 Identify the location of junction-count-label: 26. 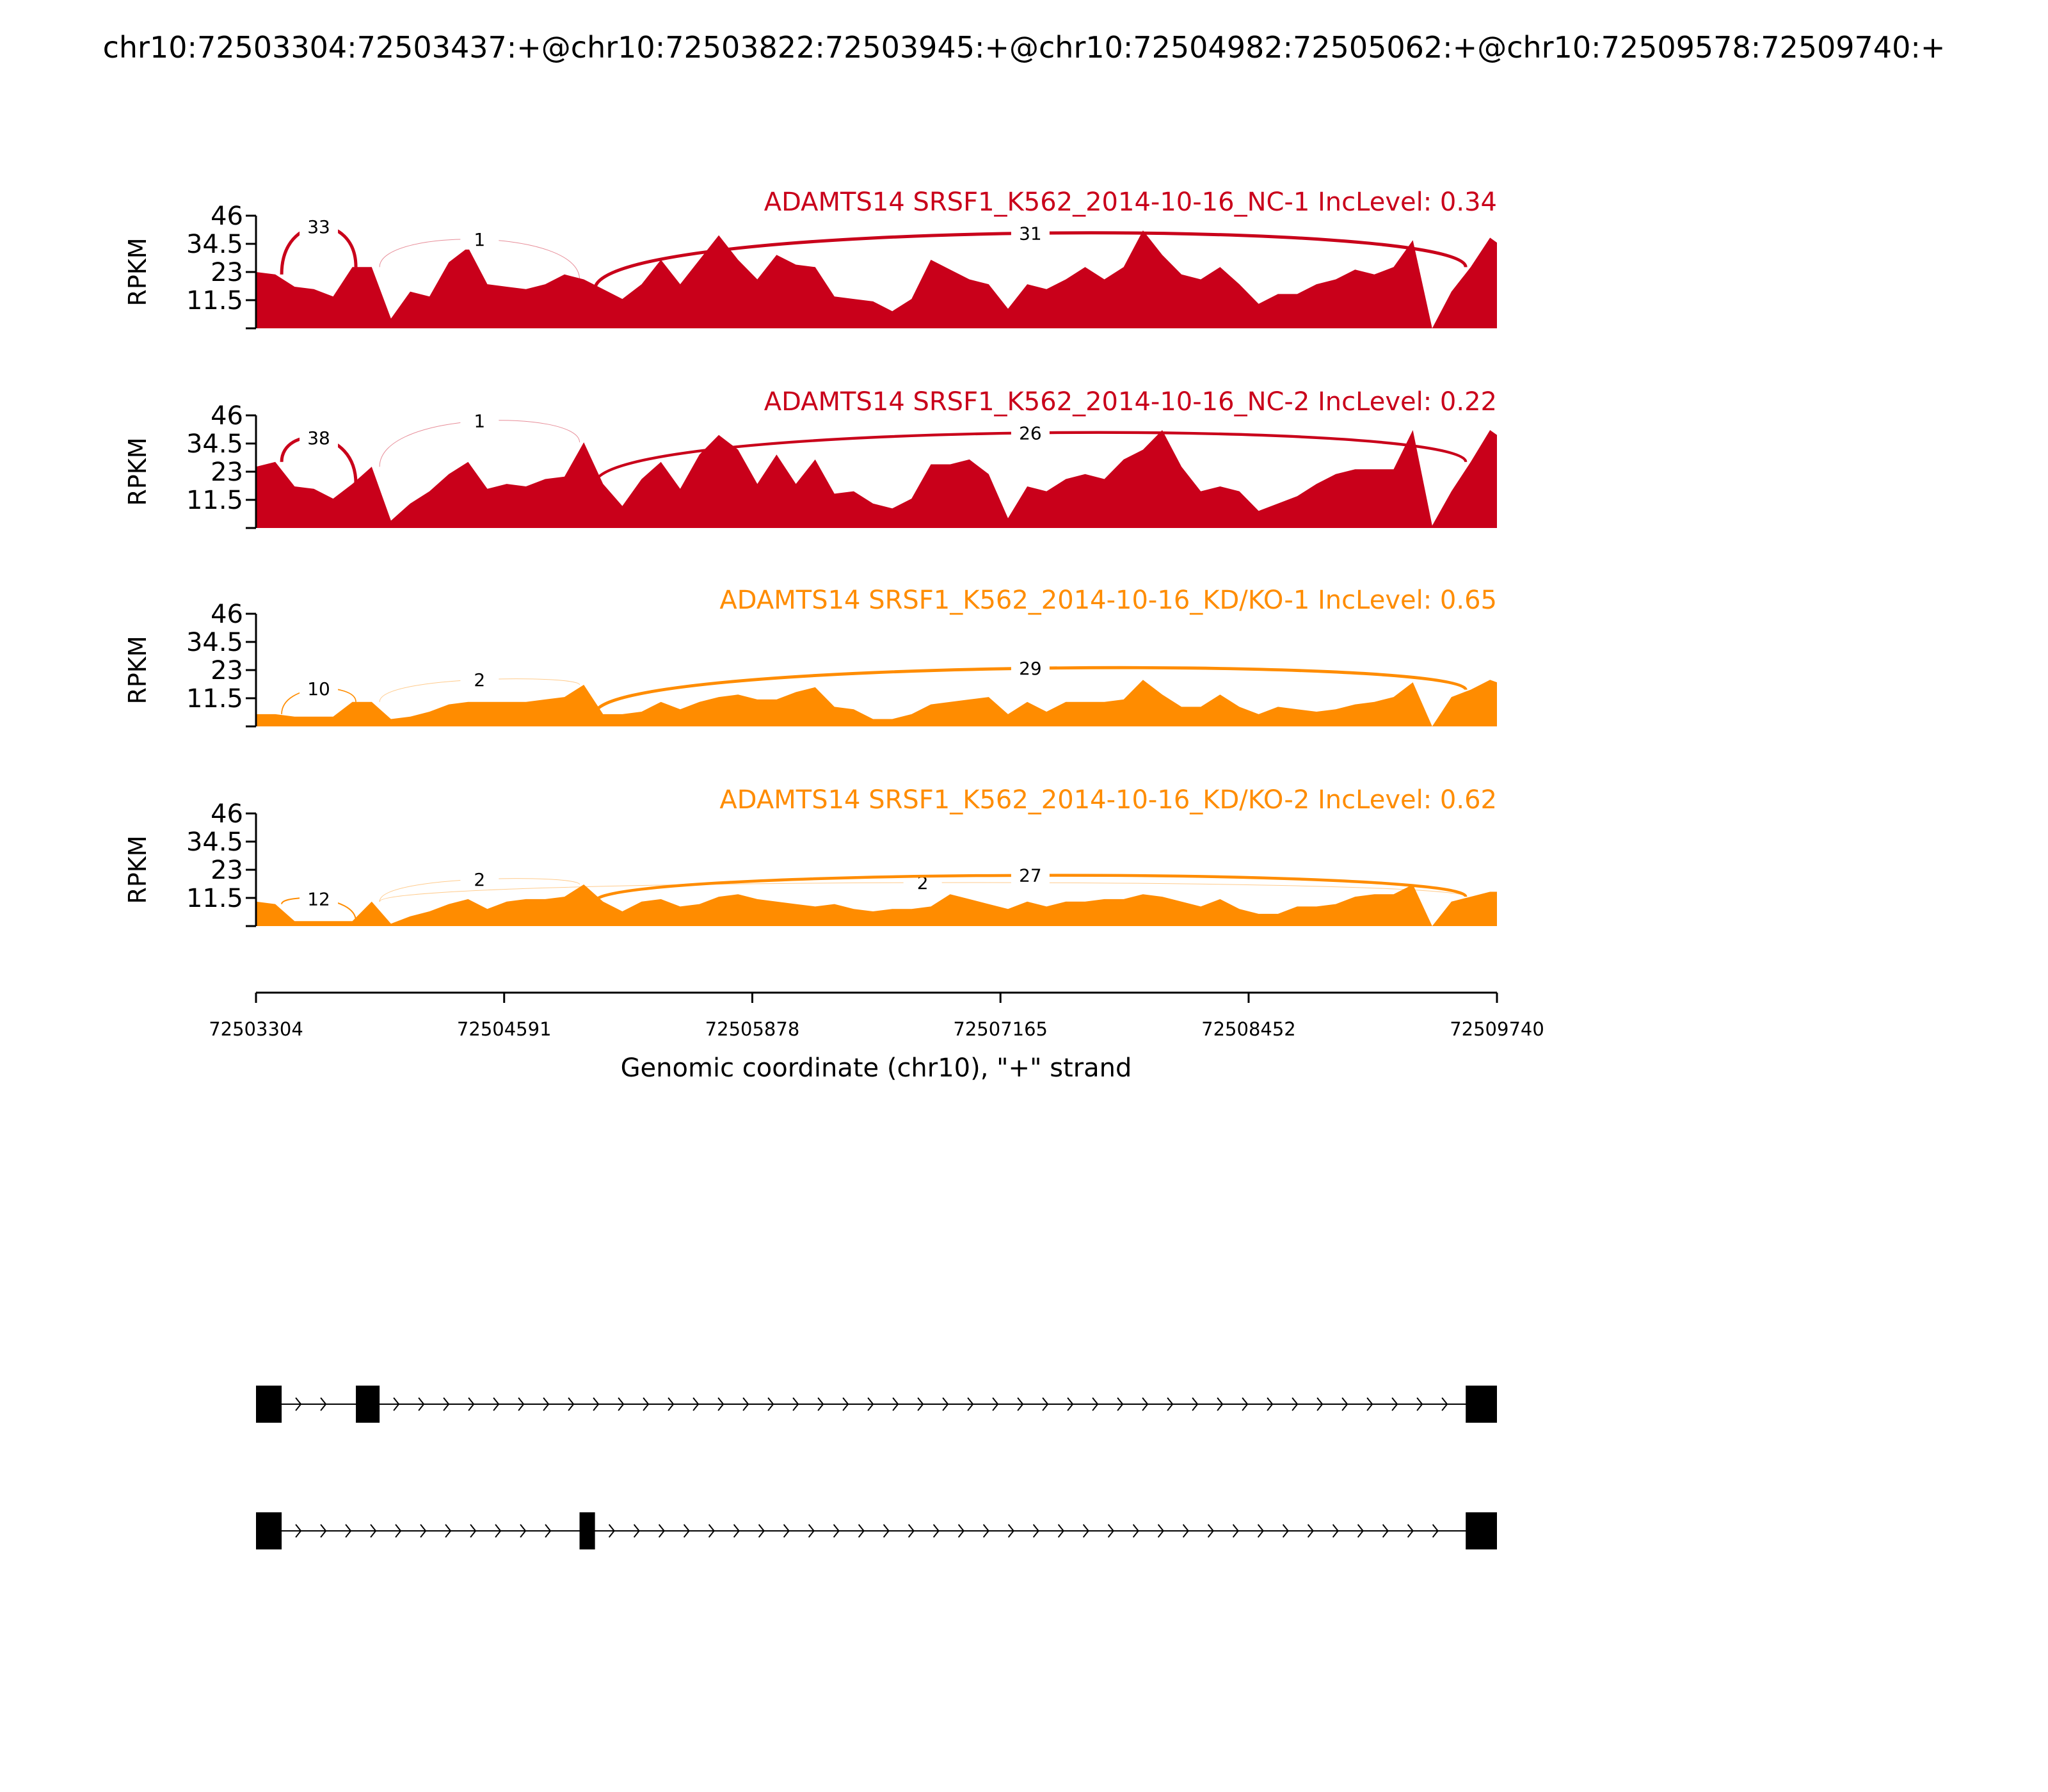
(1030, 433).